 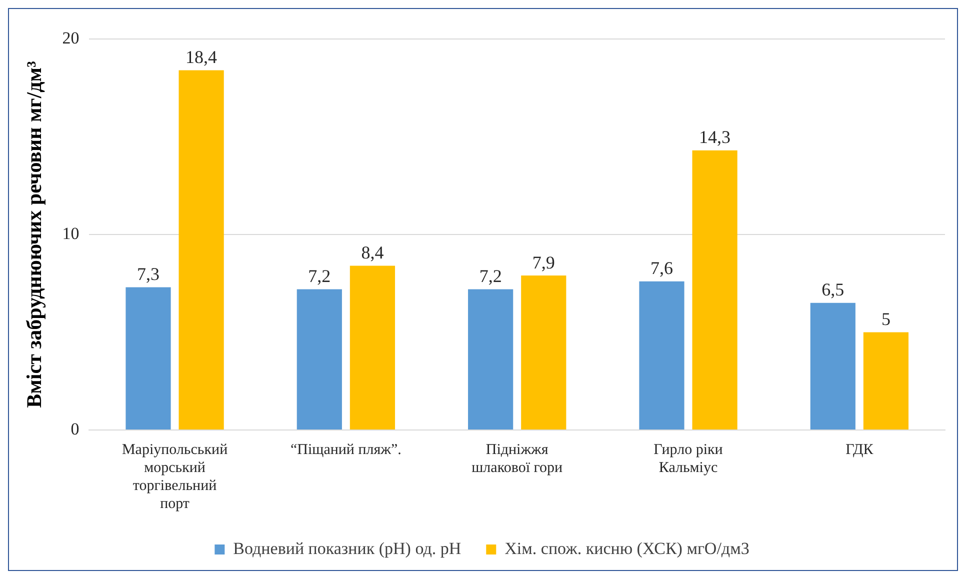 I want to click on legend-label: Хім. спож. кисню (ХСК) мгО/дм3, so click(x=627, y=548).